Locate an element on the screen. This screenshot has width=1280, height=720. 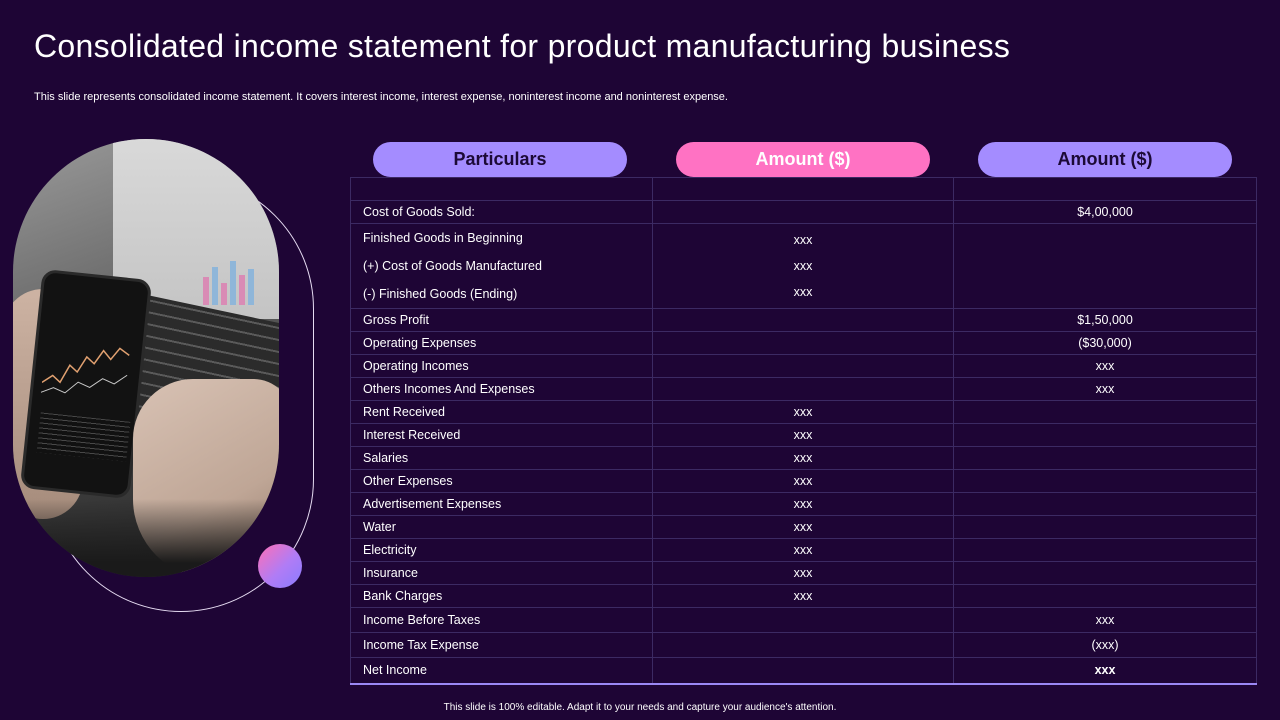
table-cell-label: Operating Expenses is located at coordinates (501, 343).